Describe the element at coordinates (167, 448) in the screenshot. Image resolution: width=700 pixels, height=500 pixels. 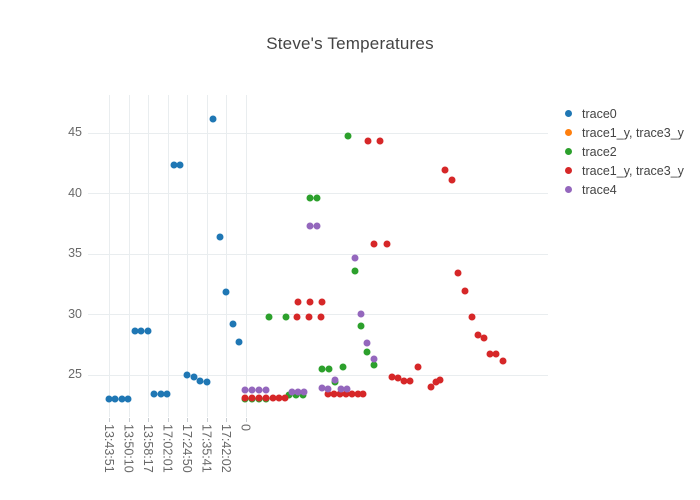
I see `x-tick-label: 17:02:01` at that location.